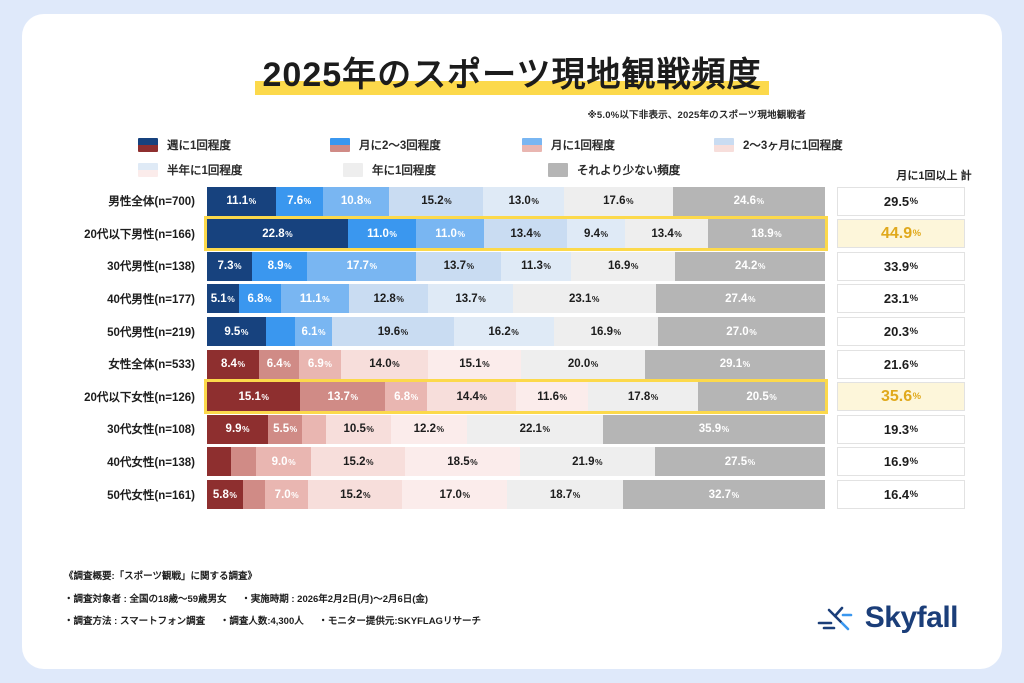  I want to click on bar-segment: 27.0%, so click(741, 332).